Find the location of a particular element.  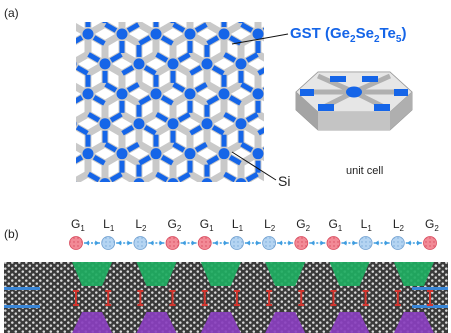

unit-cell-gst-bottom-right is located at coordinates (382, 107).